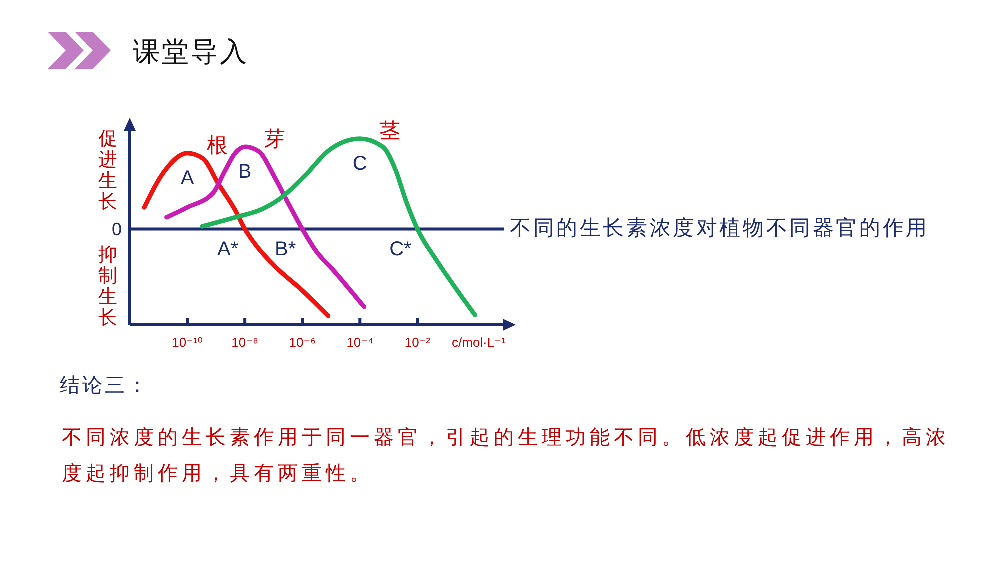 The width and height of the screenshot is (1000, 563). Describe the element at coordinates (117, 230) in the screenshot. I see `ref-line-label: 0` at that location.